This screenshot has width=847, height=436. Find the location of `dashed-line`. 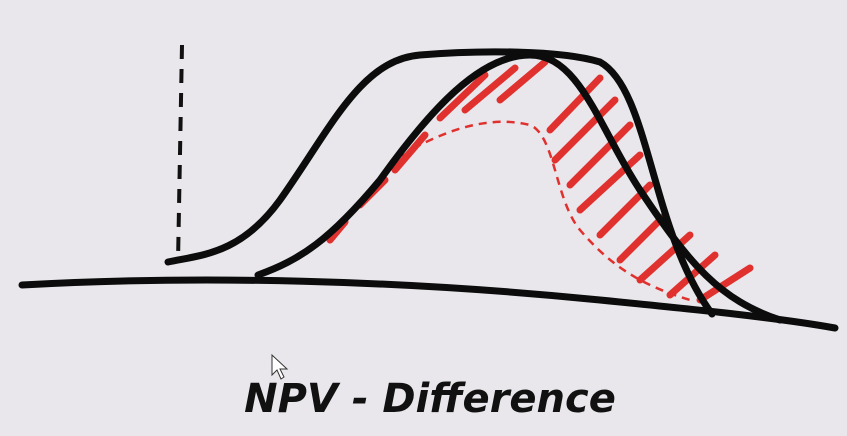

dashed-line is located at coordinates (180, 153).